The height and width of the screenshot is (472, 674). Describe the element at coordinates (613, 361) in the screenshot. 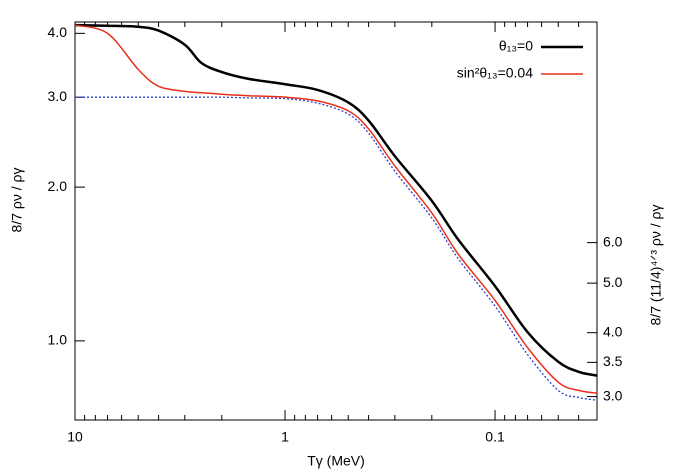

I see `y2-tick-label: 3.5` at that location.